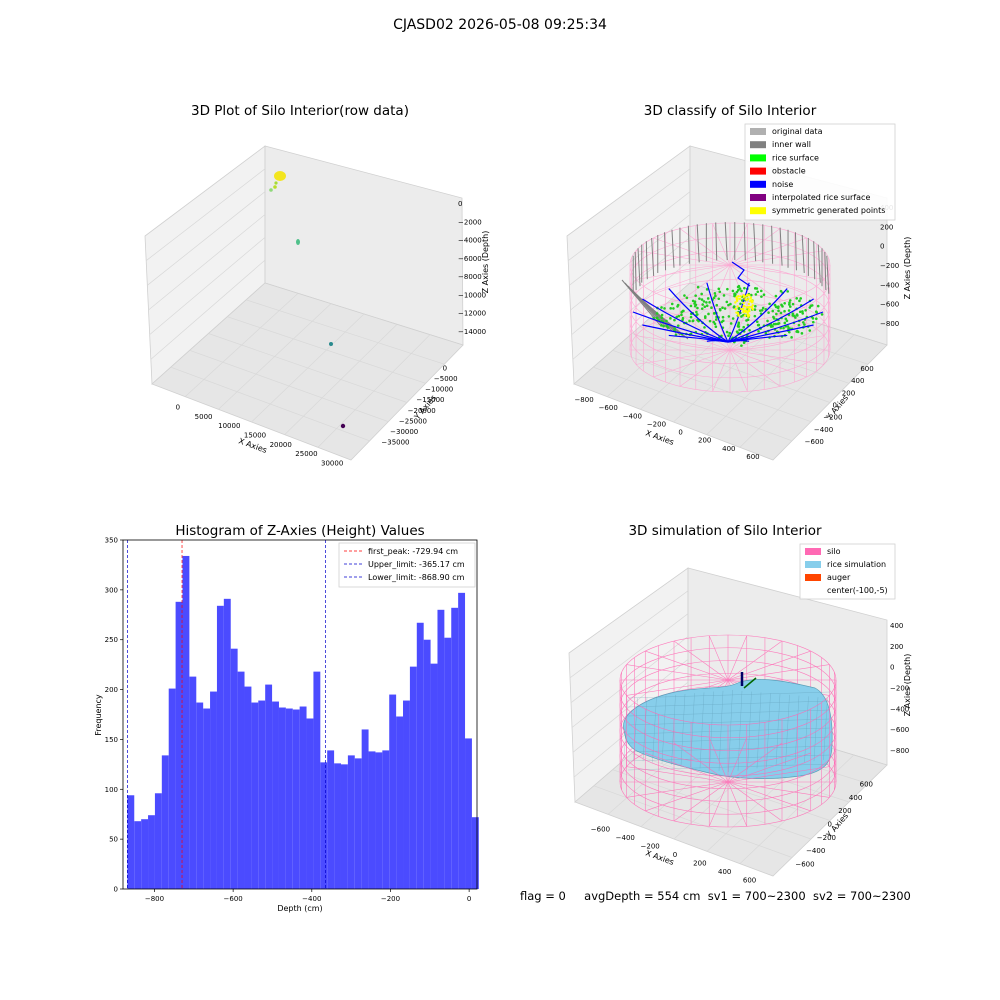 The image size is (1000, 1000). Describe the element at coordinates (113, 840) in the screenshot. I see `histogram-y-tick: 50` at that location.